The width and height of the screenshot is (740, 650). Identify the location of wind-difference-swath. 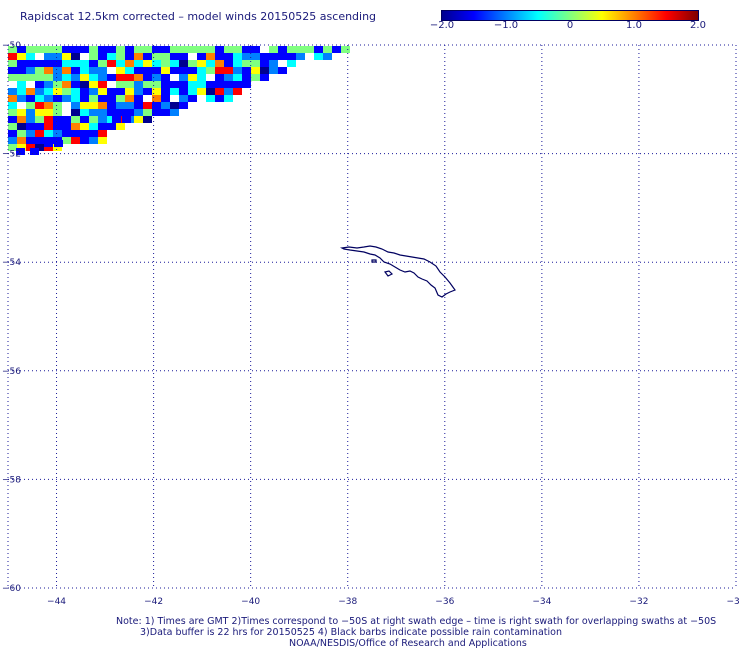
(179, 100).